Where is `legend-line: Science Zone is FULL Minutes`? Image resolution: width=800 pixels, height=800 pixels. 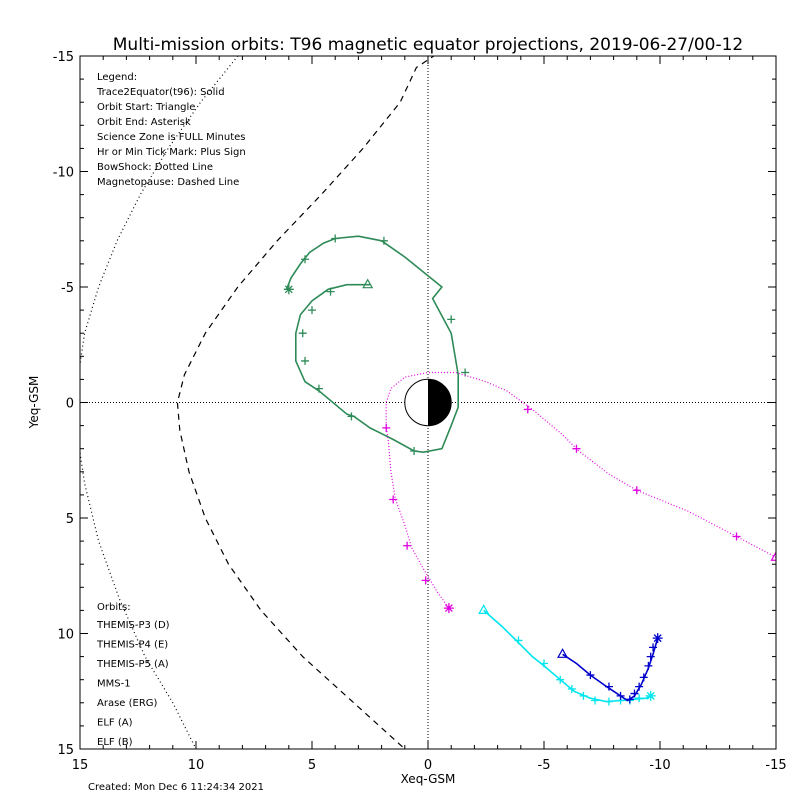 legend-line: Science Zone is FULL Minutes is located at coordinates (171, 137).